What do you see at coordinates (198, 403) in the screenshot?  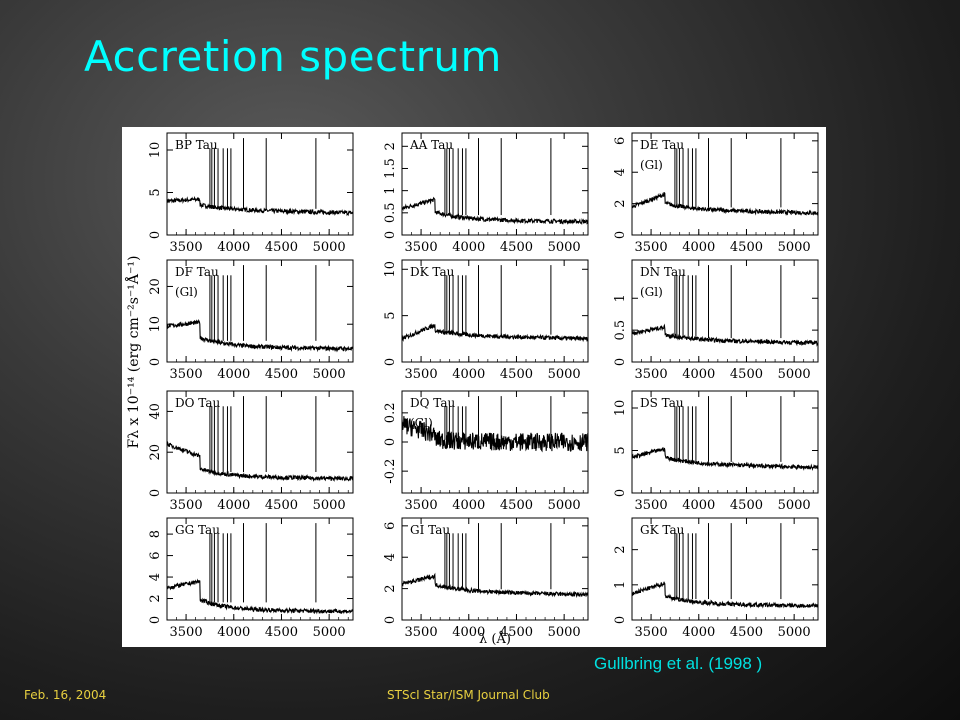 I see `star-name-label: DO Tau` at bounding box center [198, 403].